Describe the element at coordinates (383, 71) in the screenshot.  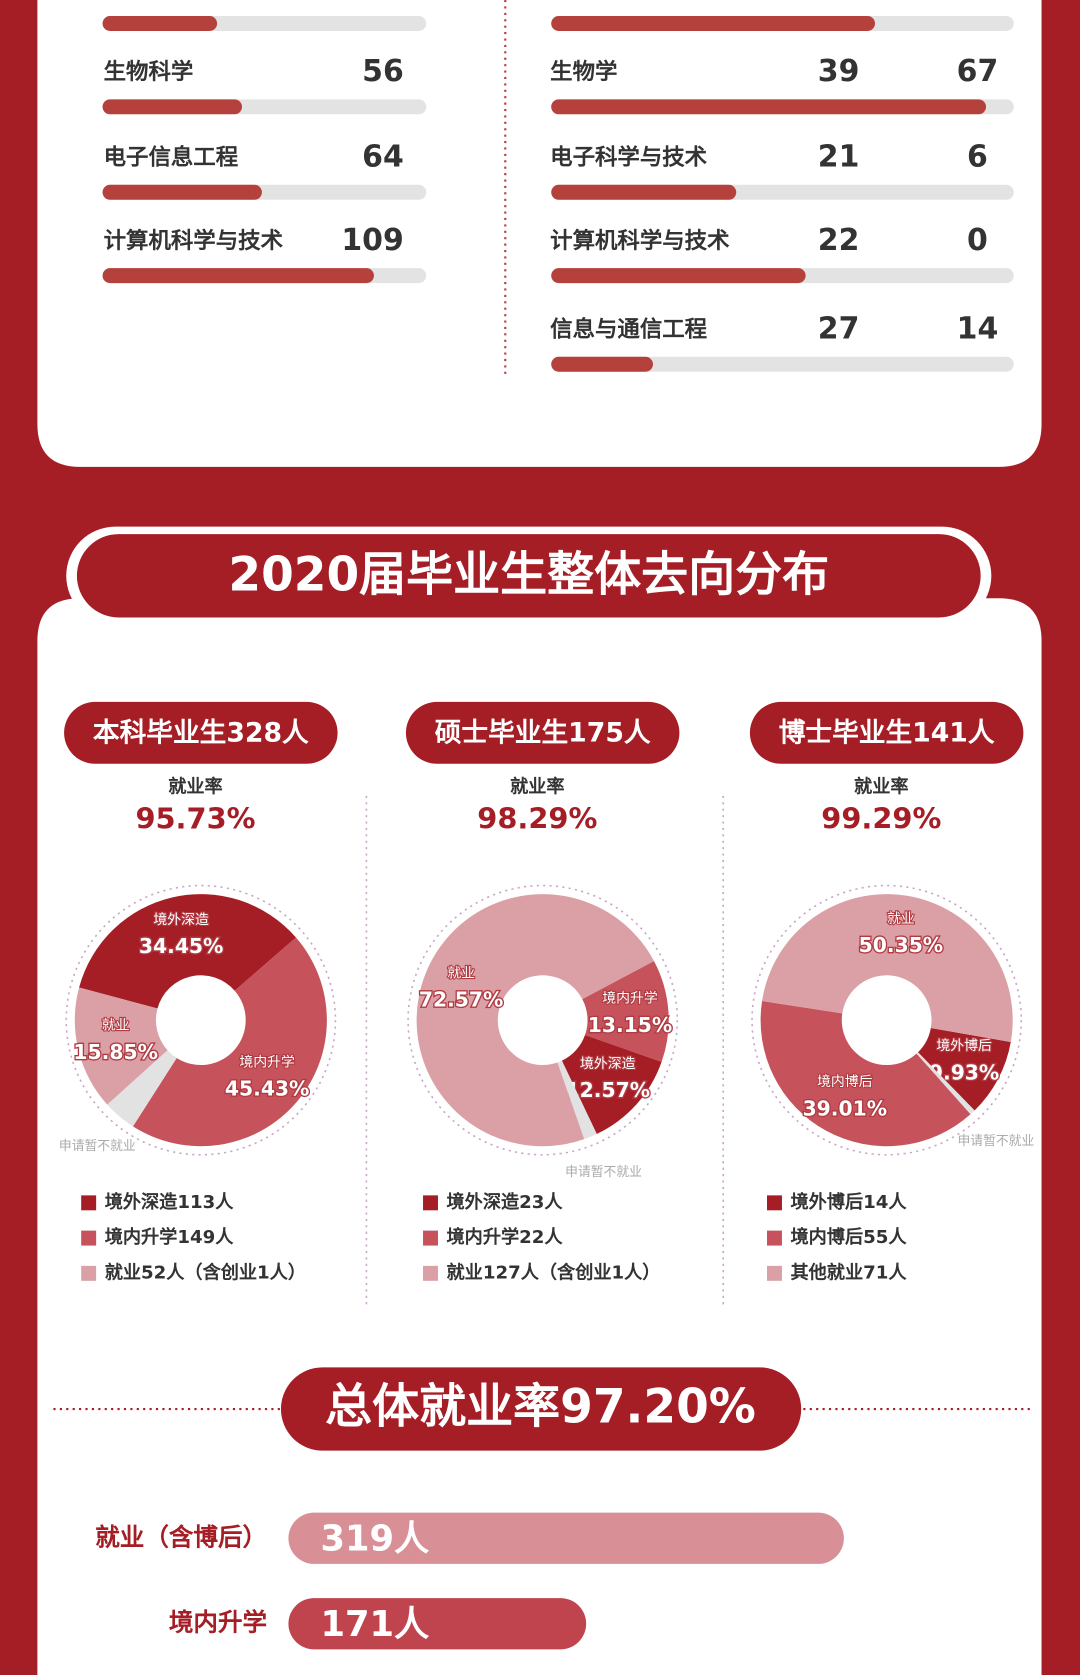
I see `value-label: 56` at that location.